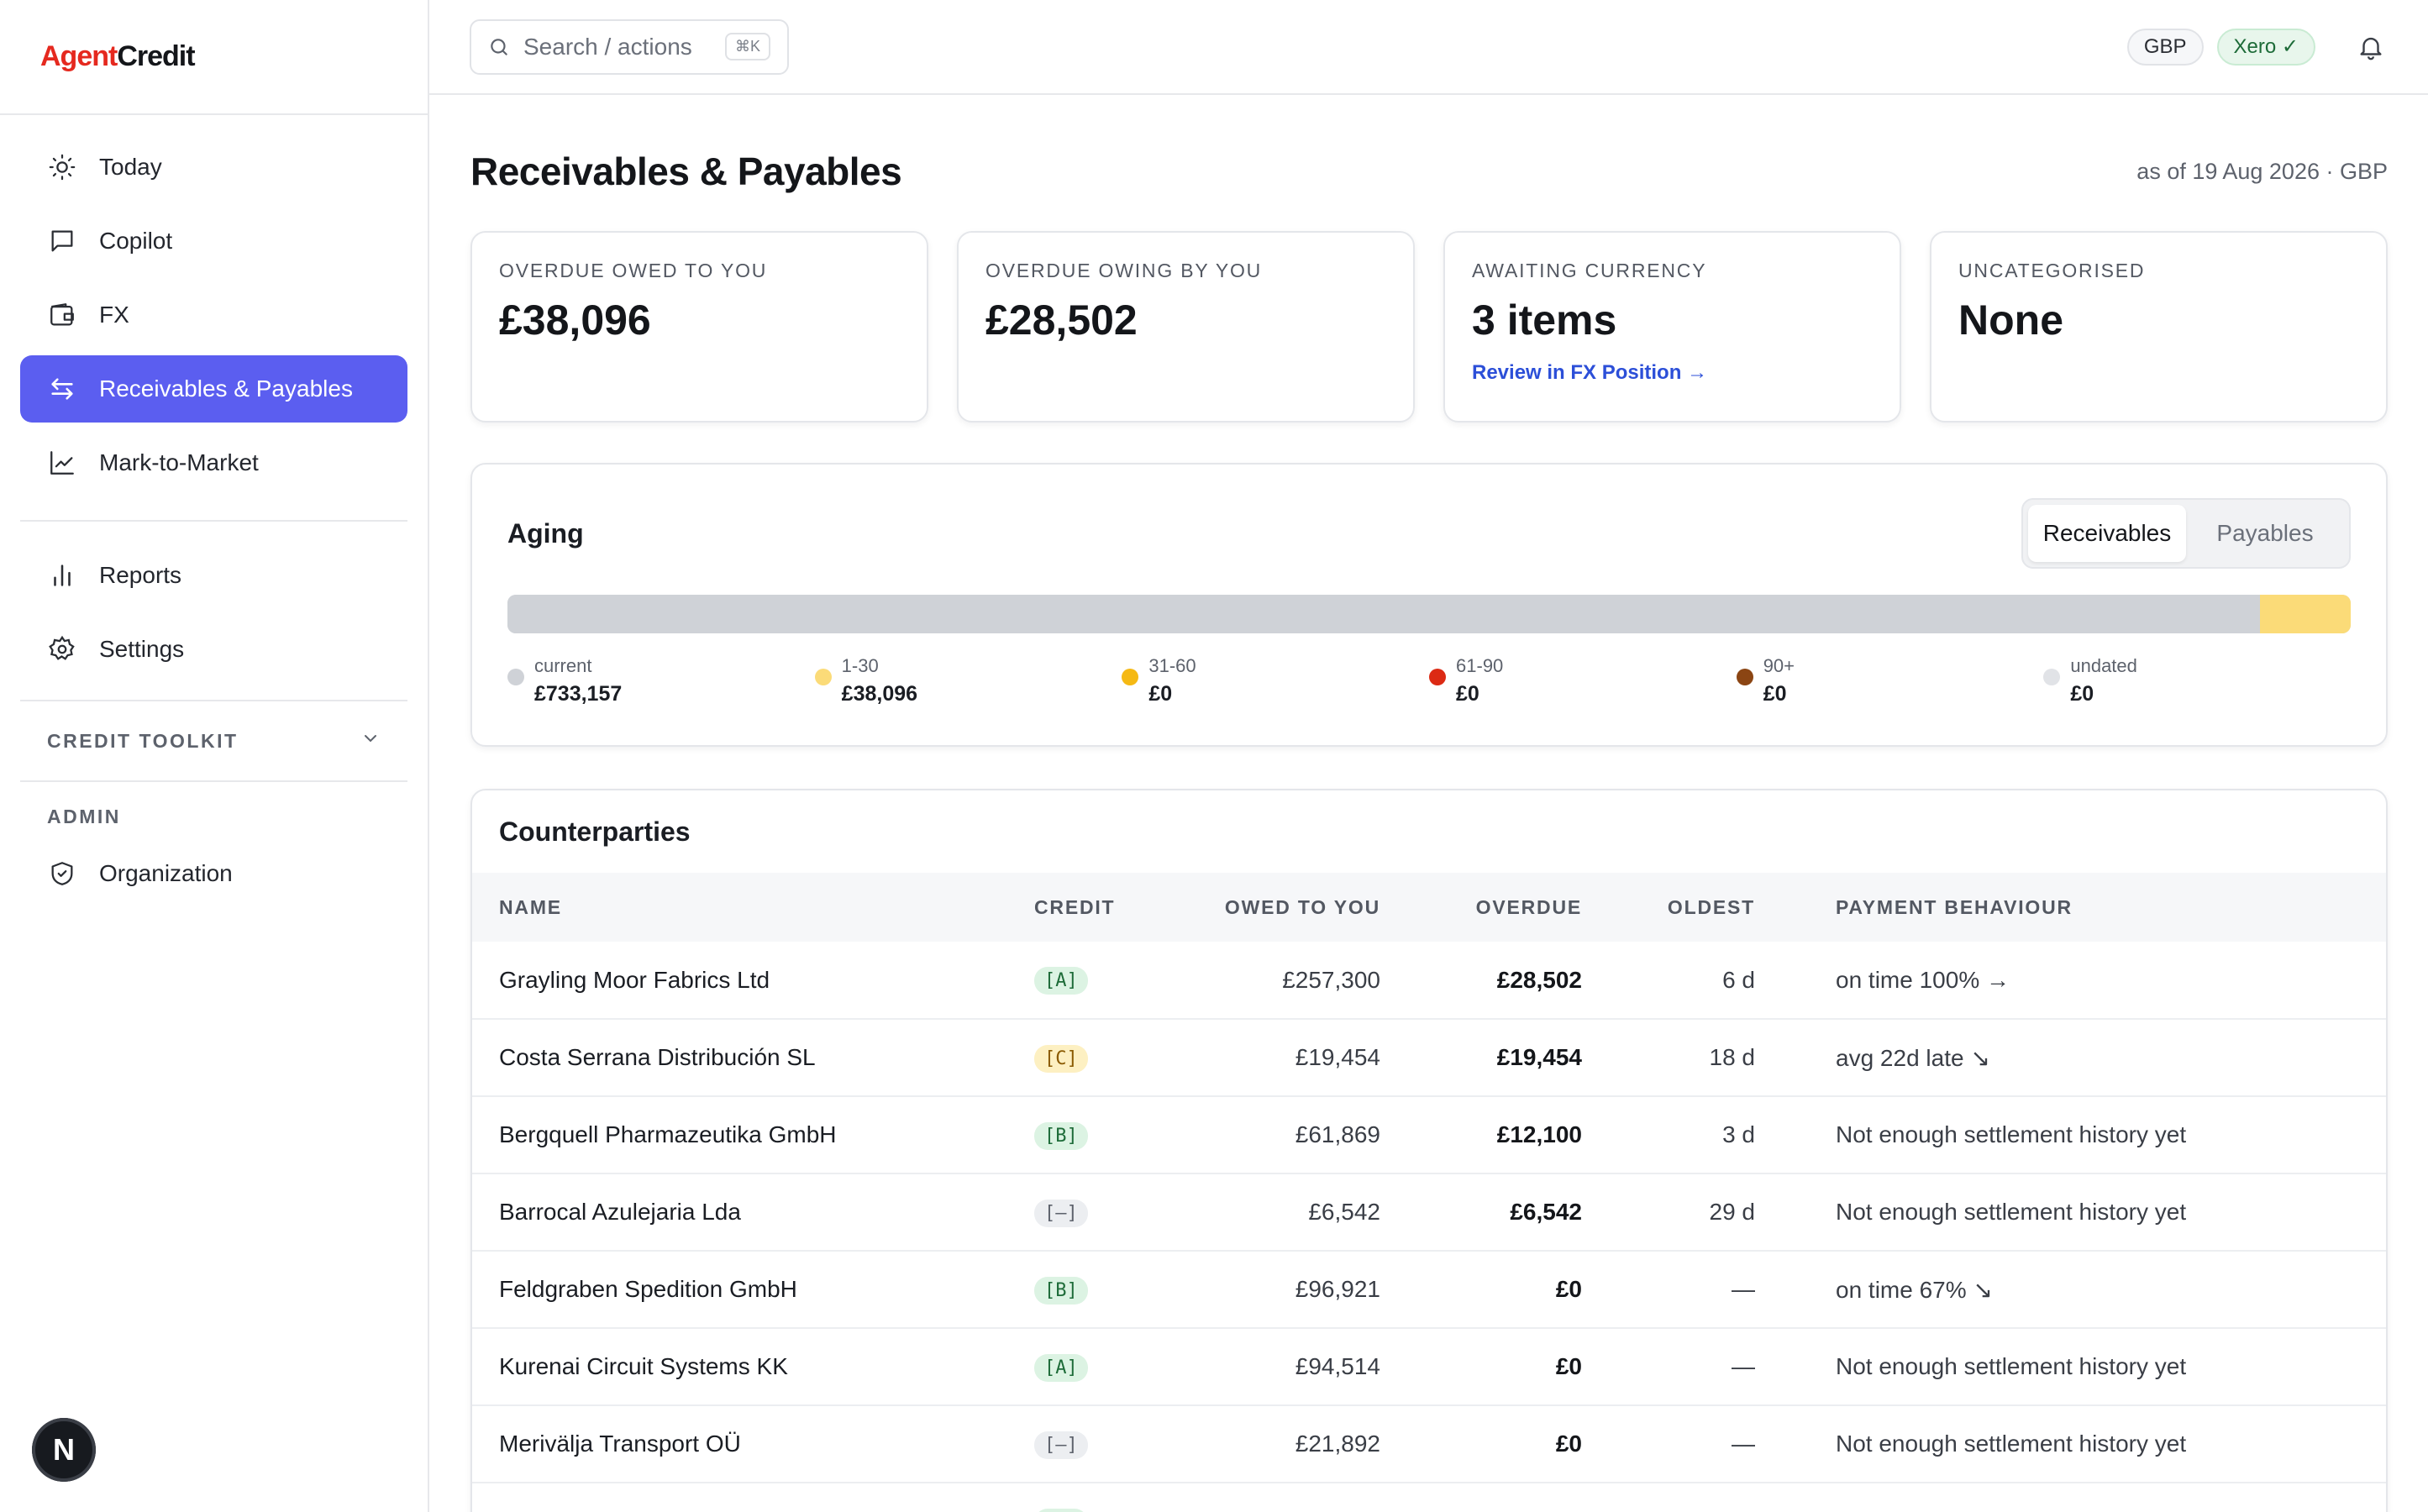  I want to click on cell-owed: £257,300, so click(1313, 981).